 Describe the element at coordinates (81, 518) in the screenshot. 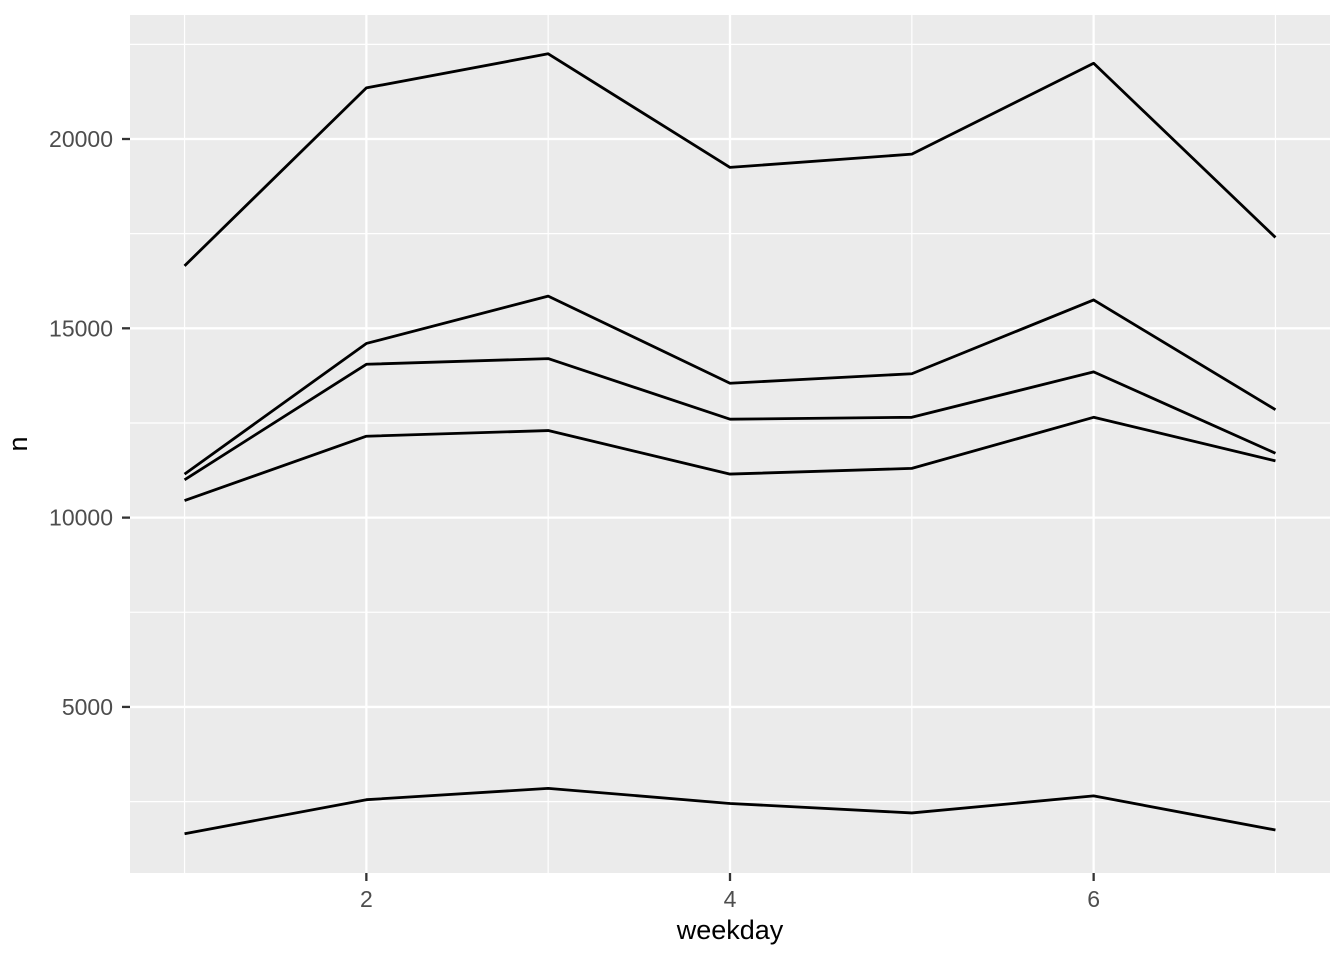

I see `y-tick-label: 10000` at that location.